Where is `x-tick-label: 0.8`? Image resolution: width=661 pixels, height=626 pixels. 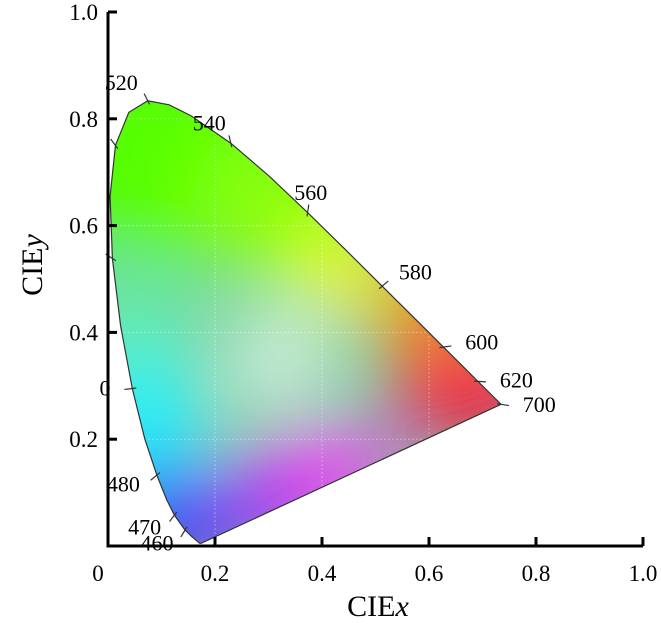 x-tick-label: 0.8 is located at coordinates (536, 573).